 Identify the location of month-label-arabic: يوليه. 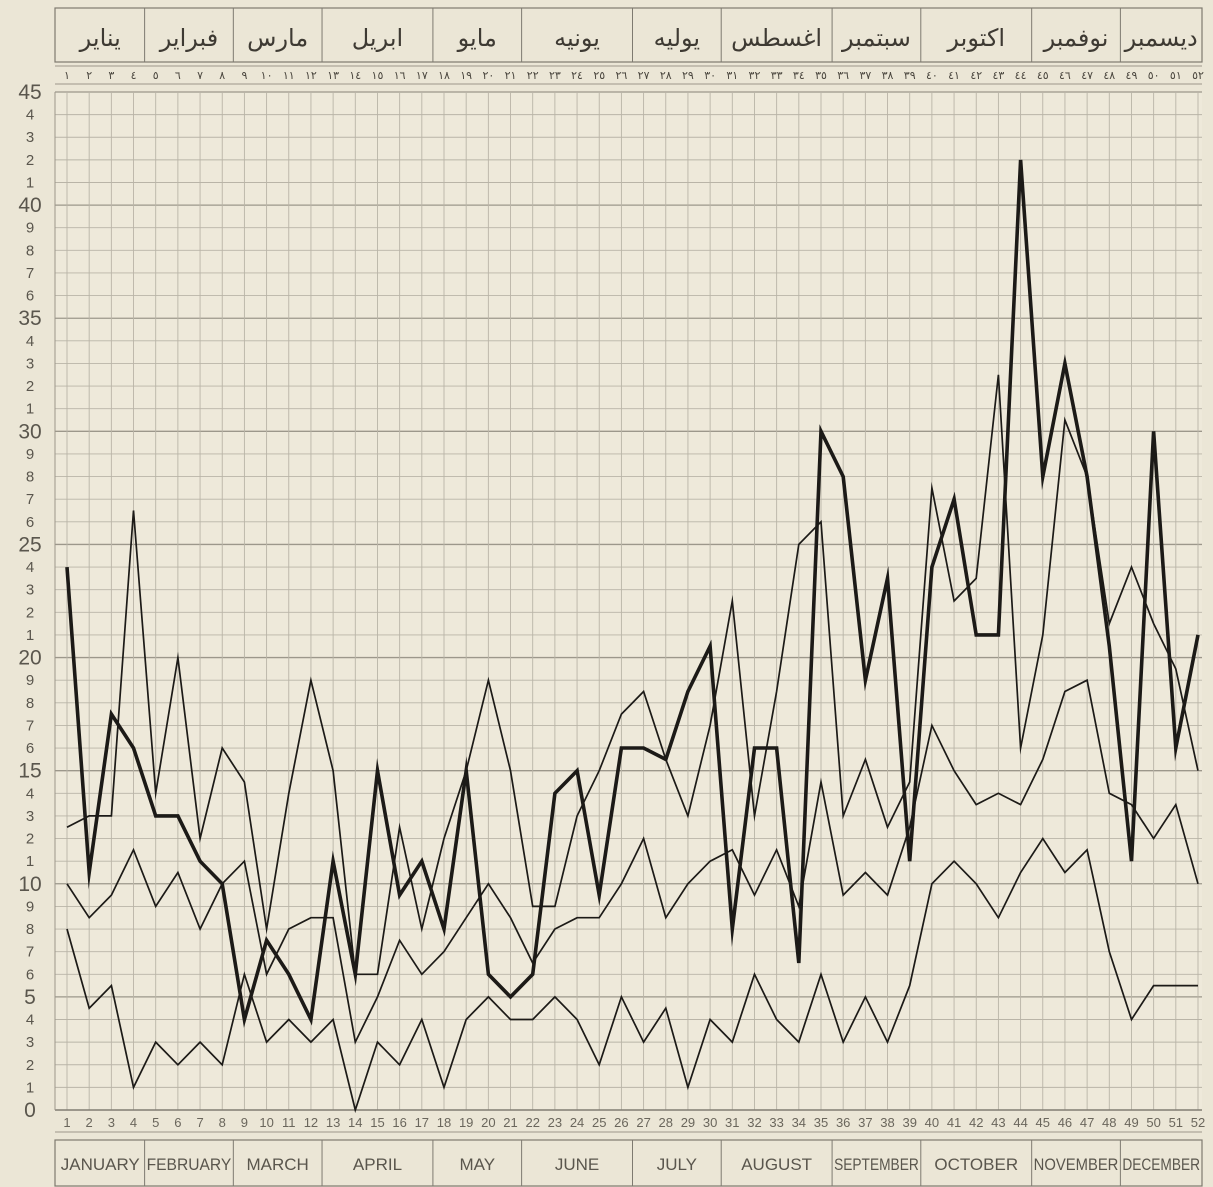
(677, 38).